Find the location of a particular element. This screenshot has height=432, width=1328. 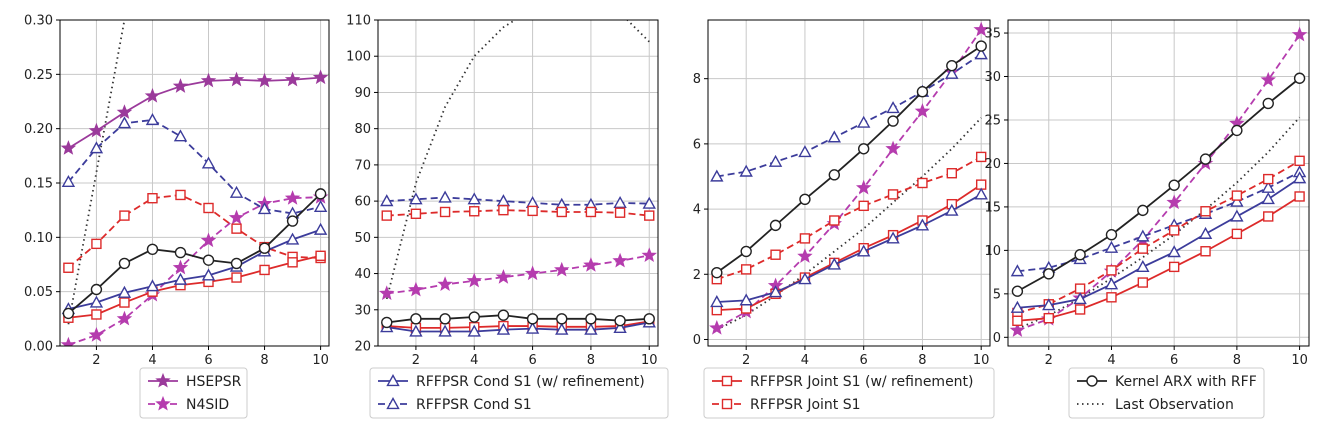

legend-marker-hsepsr is located at coordinates (163, 380).